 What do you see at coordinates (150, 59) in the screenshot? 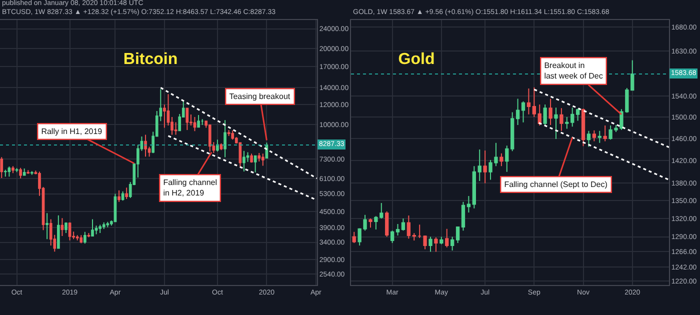
I see `text: Bitcoin` at bounding box center [150, 59].